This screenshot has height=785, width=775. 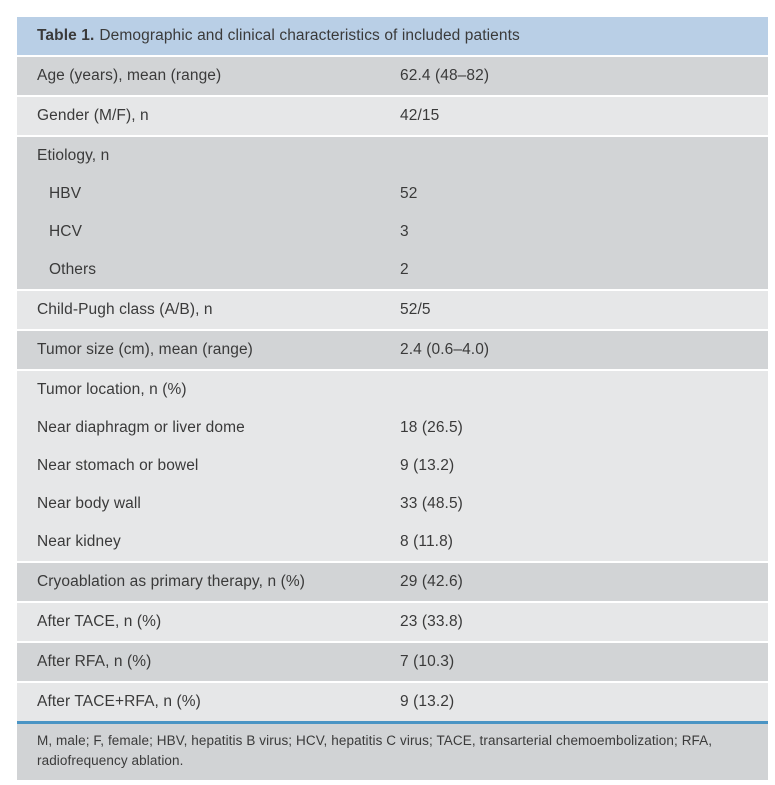 What do you see at coordinates (431, 621) in the screenshot?
I see `row-value: 23 (33.8)` at bounding box center [431, 621].